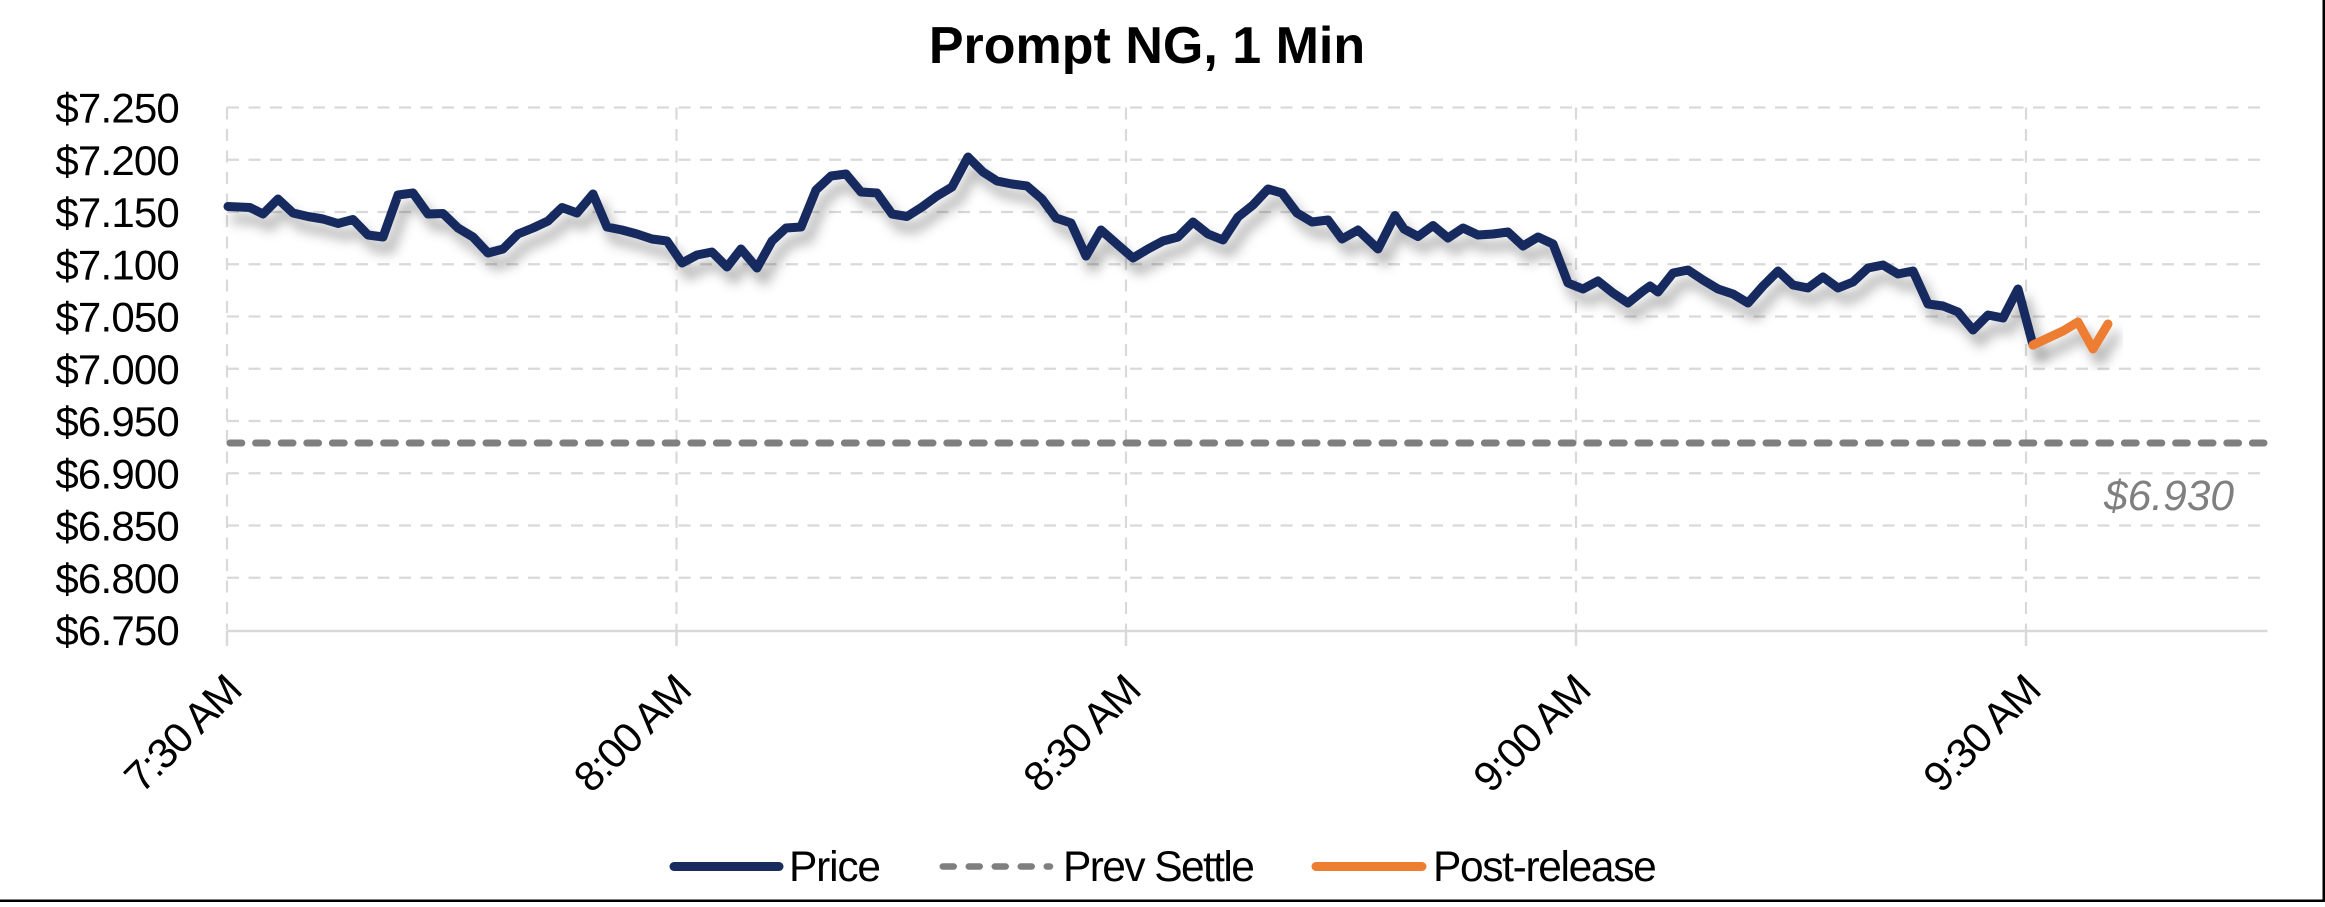 The width and height of the screenshot is (2325, 907). Describe the element at coordinates (117, 630) in the screenshot. I see `svg-text: $6.750` at that location.